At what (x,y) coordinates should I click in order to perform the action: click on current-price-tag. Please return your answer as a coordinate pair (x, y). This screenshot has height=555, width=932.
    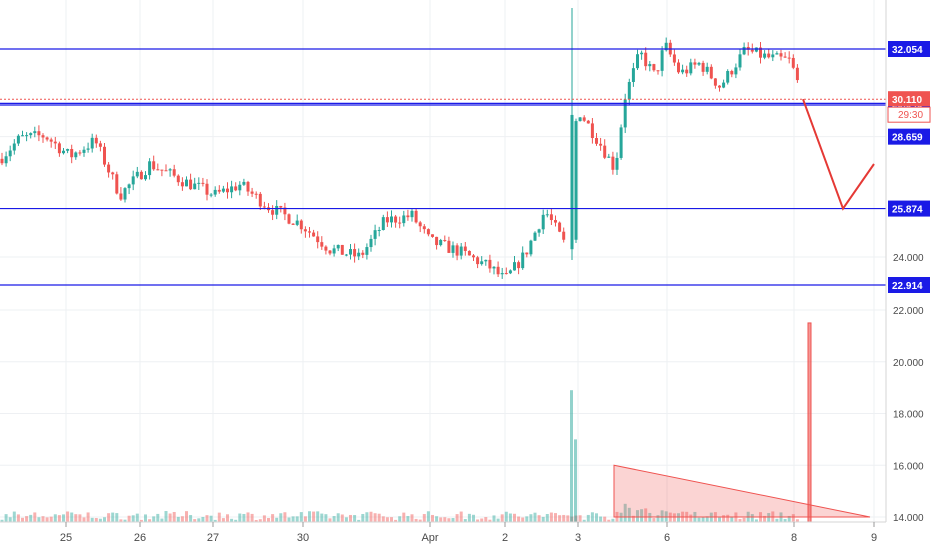
    Looking at the image, I should click on (909, 99).